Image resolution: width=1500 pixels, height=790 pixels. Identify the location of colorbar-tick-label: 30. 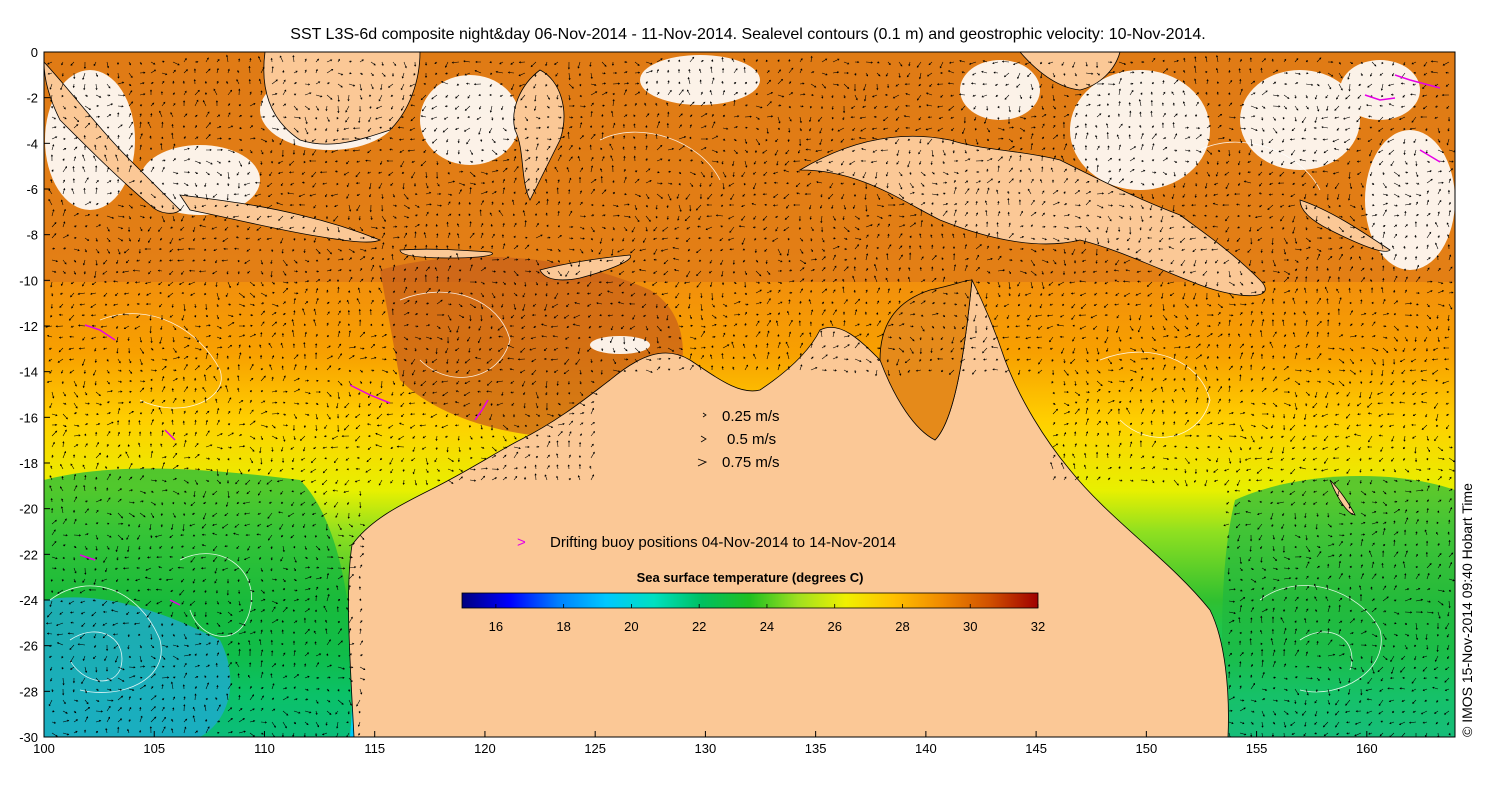
(970, 626).